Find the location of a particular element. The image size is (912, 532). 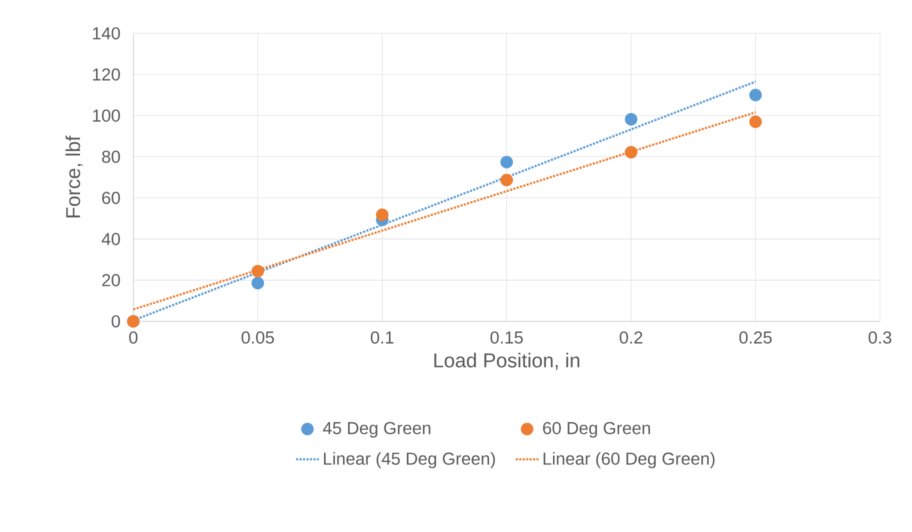

y-tick-label: 120 is located at coordinates (106, 74).